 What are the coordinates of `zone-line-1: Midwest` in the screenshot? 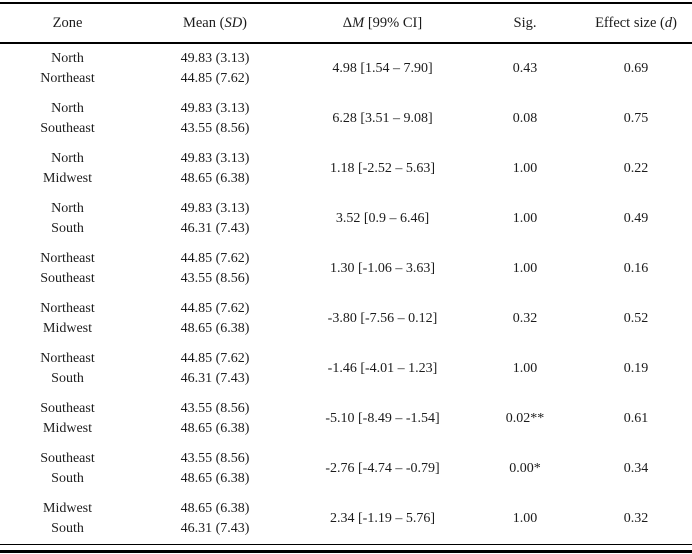 It's located at (67, 508).